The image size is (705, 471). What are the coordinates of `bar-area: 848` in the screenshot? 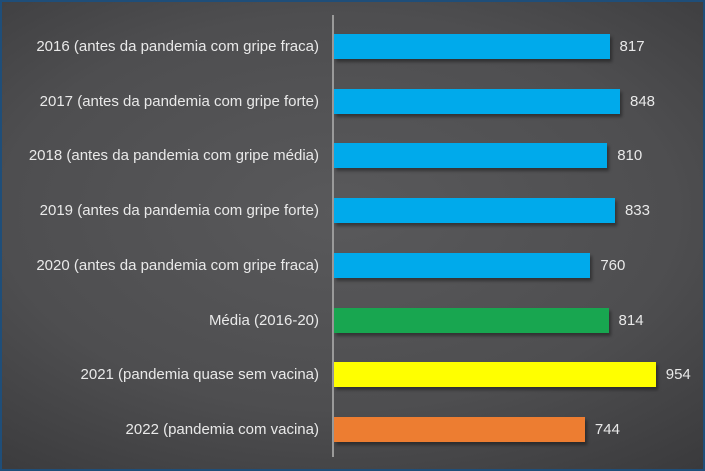 It's located at (517, 101).